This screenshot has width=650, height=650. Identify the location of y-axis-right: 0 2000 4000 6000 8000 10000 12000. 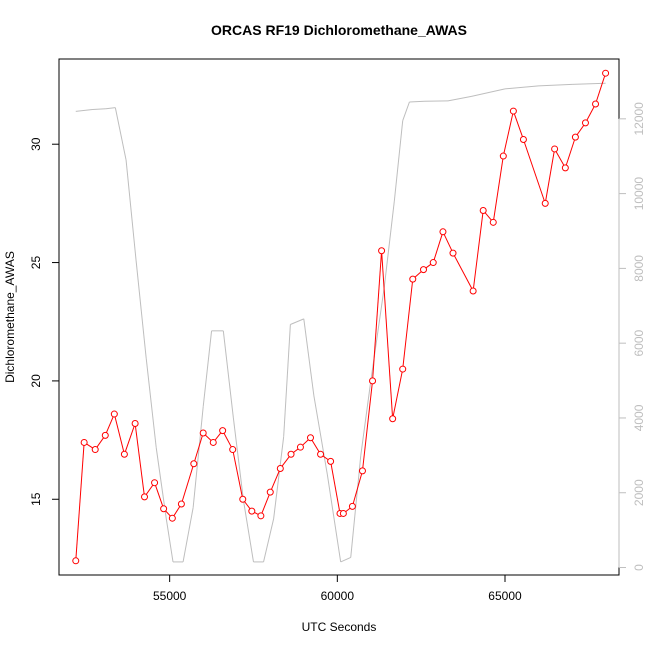
(632, 336).